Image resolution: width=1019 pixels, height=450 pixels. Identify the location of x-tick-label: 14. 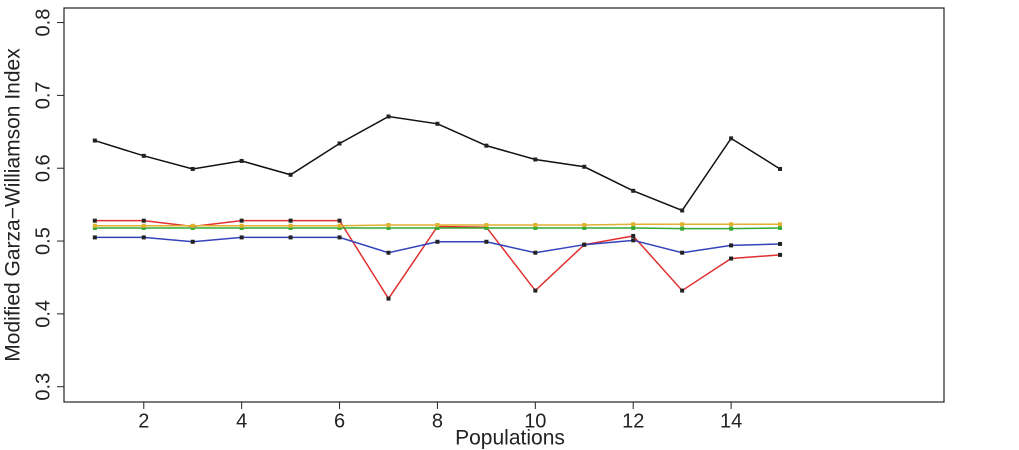
(731, 421).